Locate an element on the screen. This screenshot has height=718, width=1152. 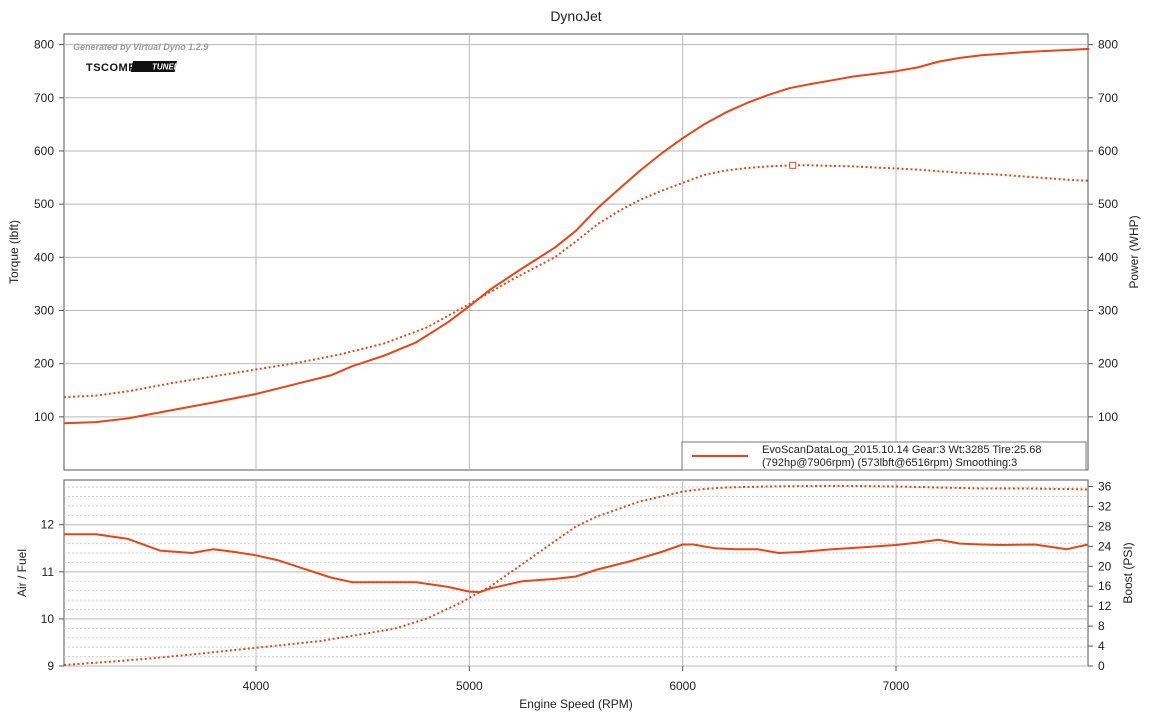
afr-tick-label: 12 is located at coordinates (48, 525).